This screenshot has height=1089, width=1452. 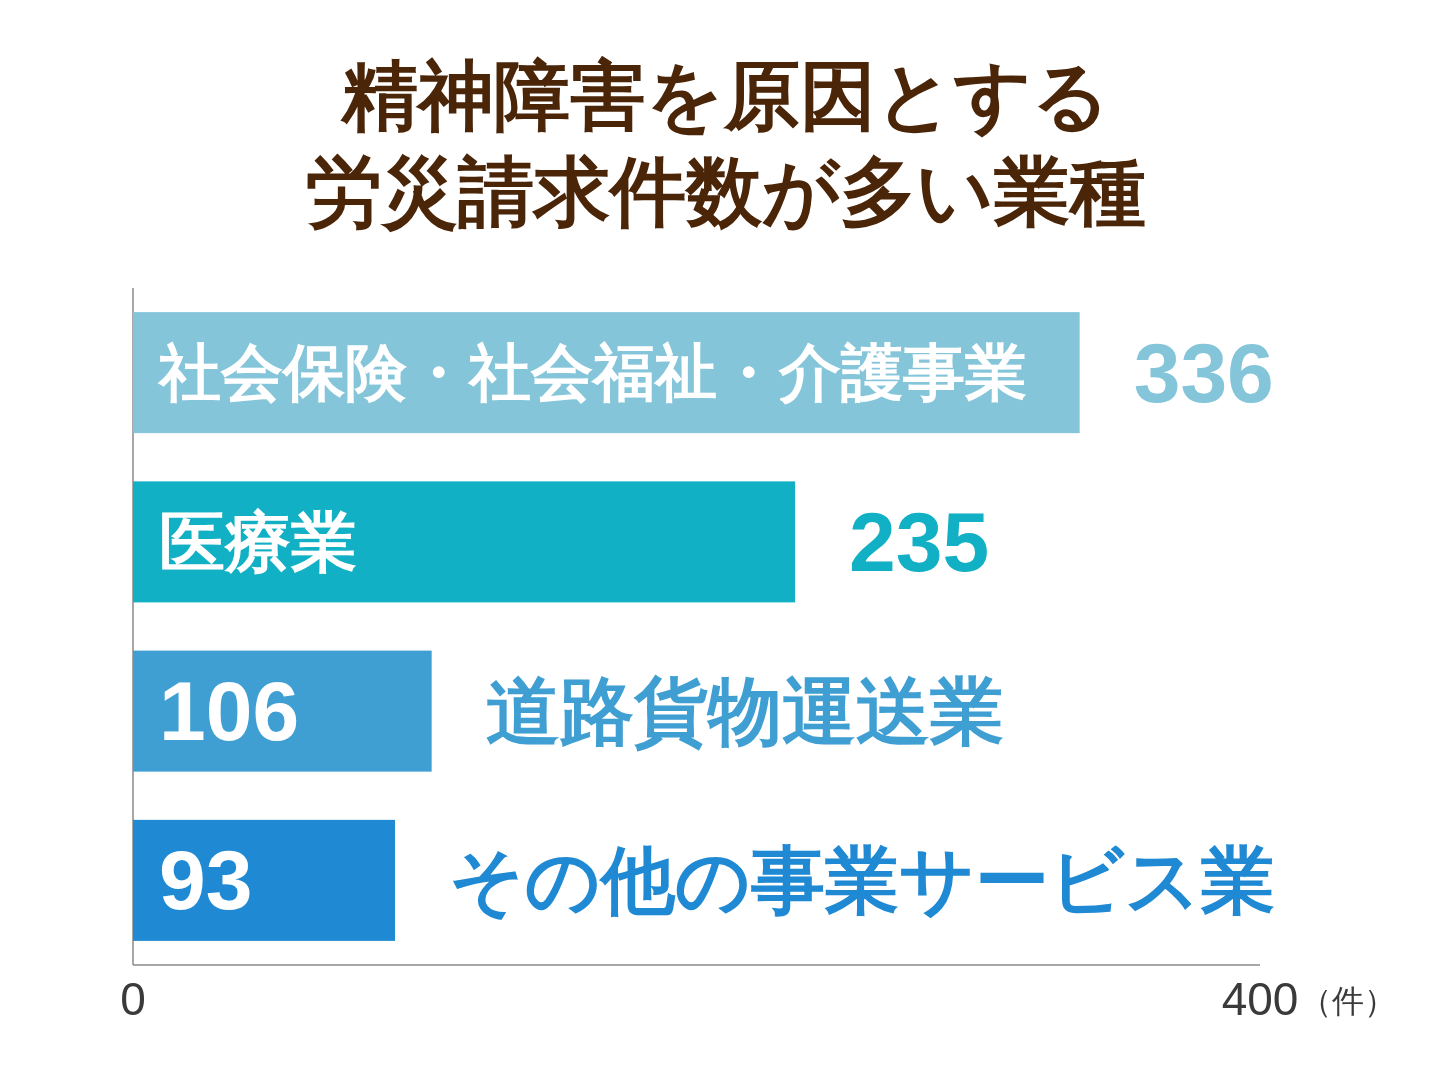 I want to click on x-tick-label: 0, so click(x=133, y=999).